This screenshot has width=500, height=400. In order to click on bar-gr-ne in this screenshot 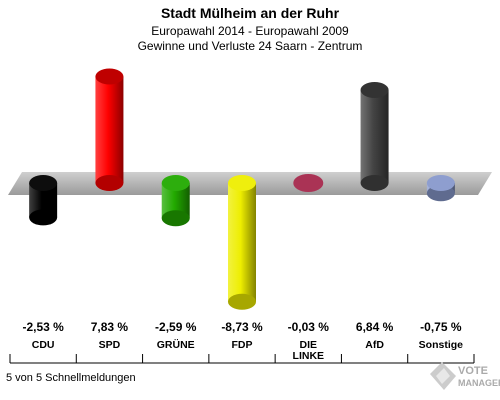, I will do `click(175, 201)`.